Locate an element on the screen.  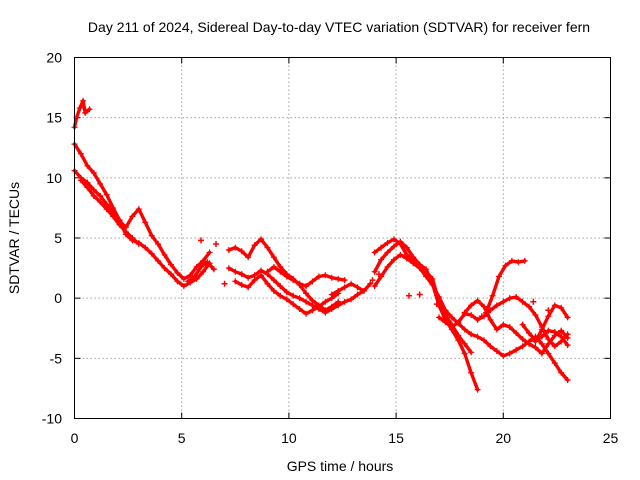
y-tick-label: 5 is located at coordinates (58, 238).